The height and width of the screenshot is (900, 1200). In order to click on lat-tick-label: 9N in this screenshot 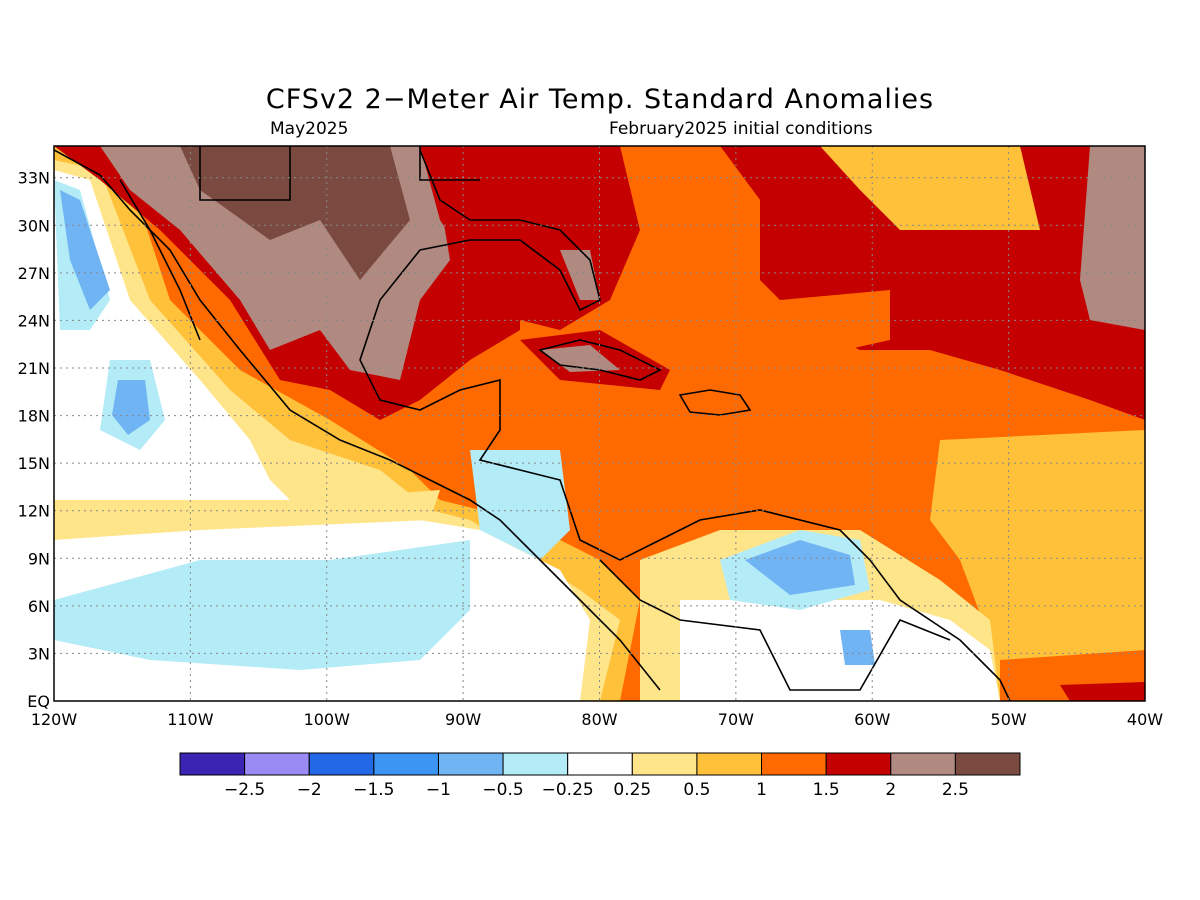, I will do `click(39, 558)`.